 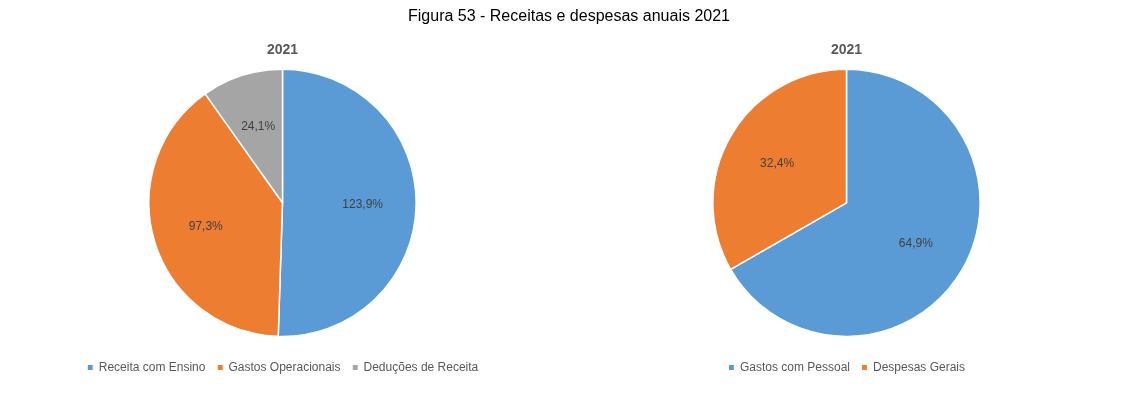 I want to click on legend-label: Gastos Operacionais, so click(x=284, y=367).